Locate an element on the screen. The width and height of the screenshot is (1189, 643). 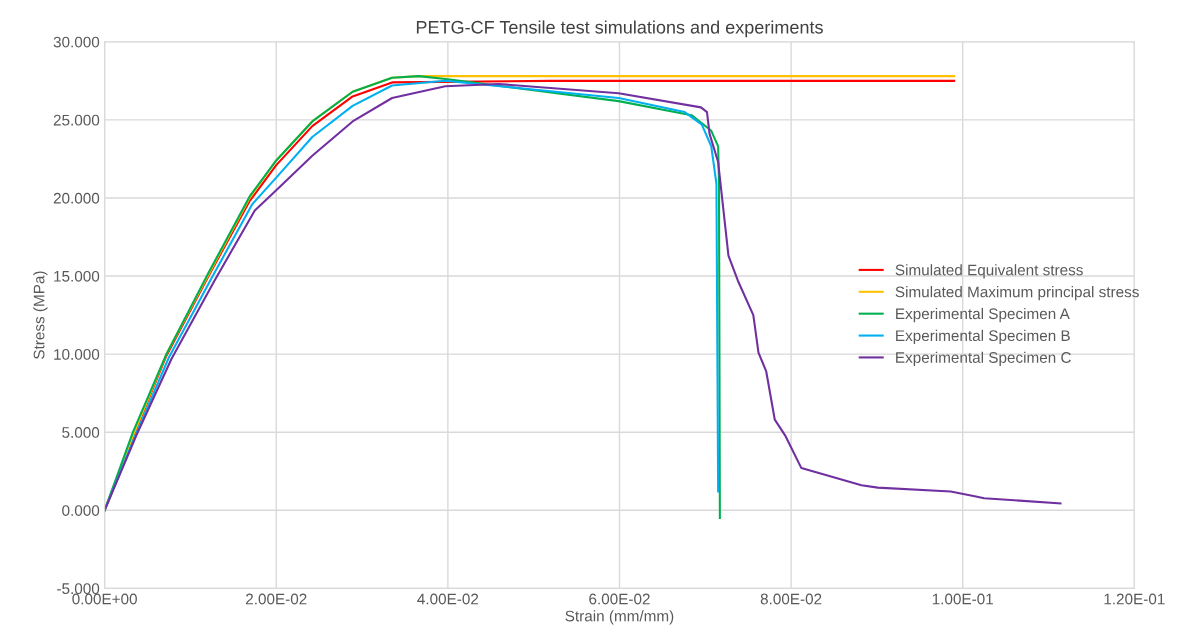
legend-label: Simulated Maximum principal stress is located at coordinates (1017, 293).